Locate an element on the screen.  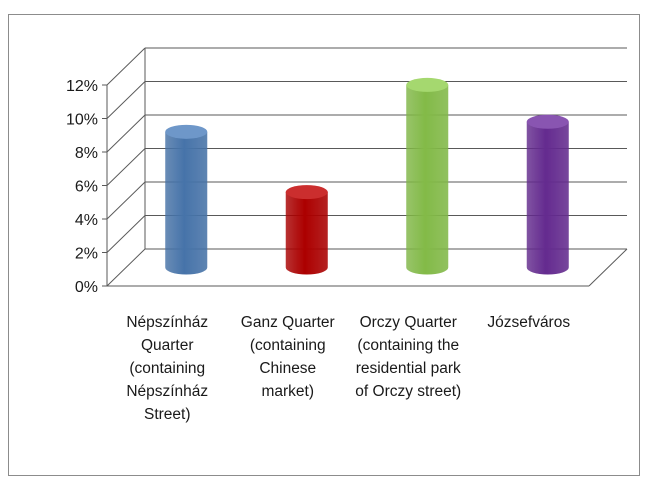
x-category-label-line: Chinese is located at coordinates (287, 368).